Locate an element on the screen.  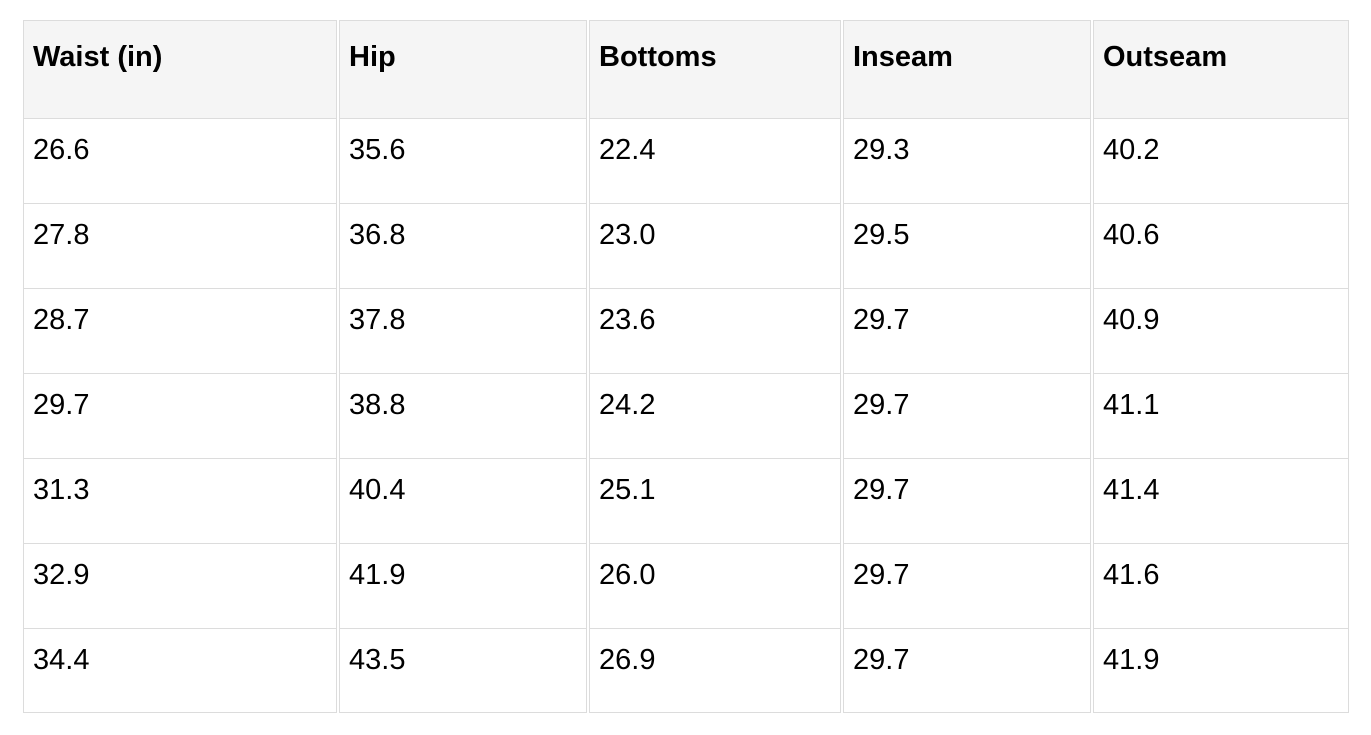
table-row: 26.6 35.6 22.4 29.3 40.2 is located at coordinates (686, 160).